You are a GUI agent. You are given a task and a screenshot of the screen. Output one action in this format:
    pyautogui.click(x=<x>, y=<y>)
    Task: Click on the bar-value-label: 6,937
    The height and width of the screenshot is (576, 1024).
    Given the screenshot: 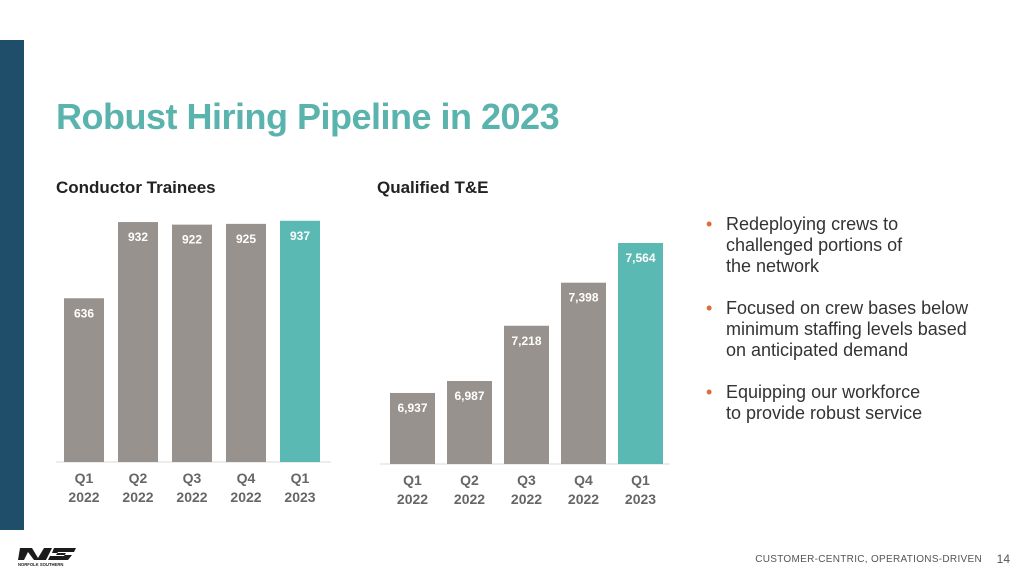 What is the action you would take?
    pyautogui.click(x=412, y=408)
    